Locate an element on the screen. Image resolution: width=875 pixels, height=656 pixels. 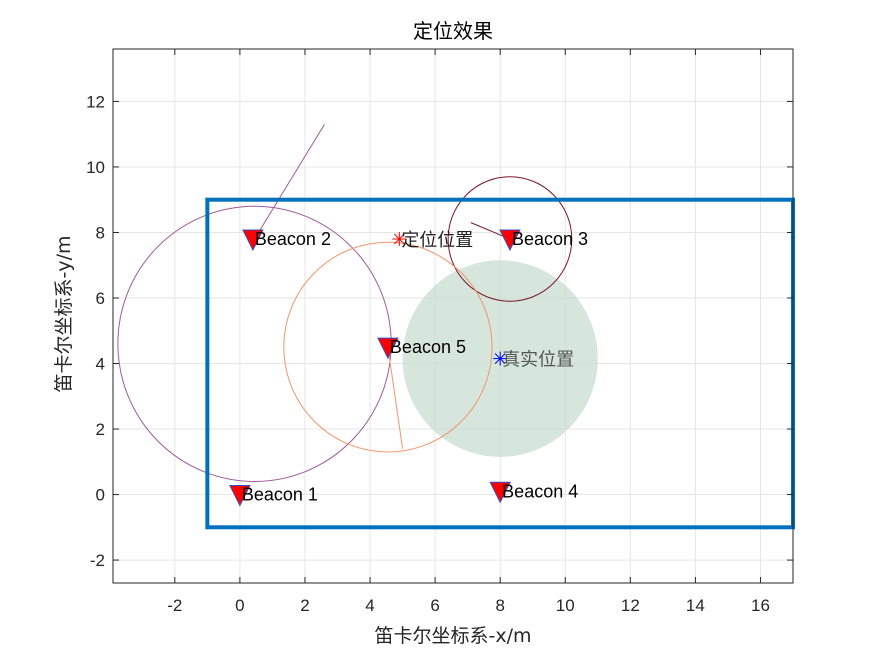
x-tick-label: 10 is located at coordinates (565, 605).